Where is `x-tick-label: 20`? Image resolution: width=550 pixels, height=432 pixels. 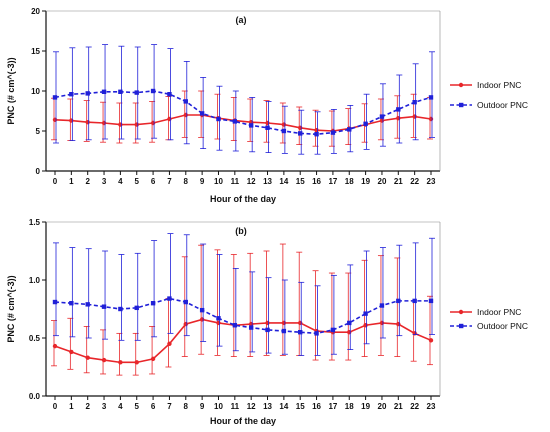 x-tick-label: 20 is located at coordinates (382, 406).